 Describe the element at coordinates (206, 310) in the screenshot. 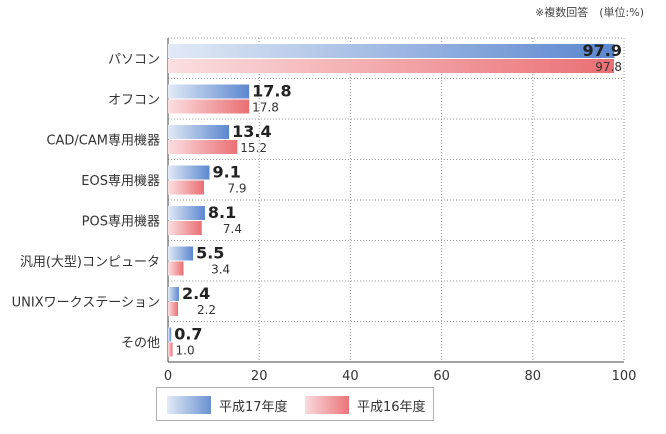

I see `data-label-heisei16: 2.2` at that location.